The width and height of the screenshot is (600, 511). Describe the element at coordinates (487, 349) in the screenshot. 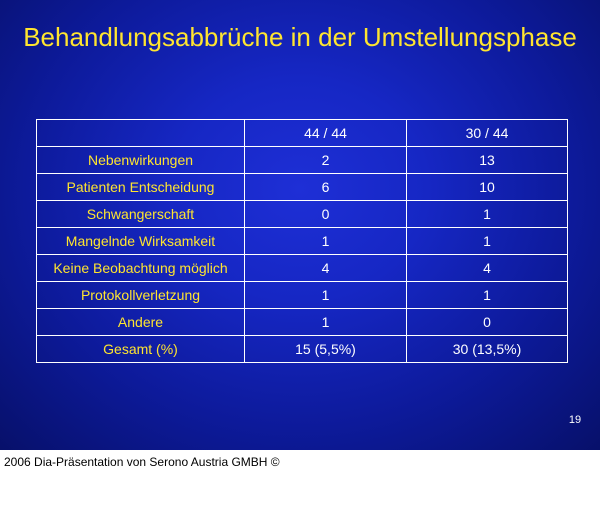

I see `total-cell: 30 (13,5%)` at that location.